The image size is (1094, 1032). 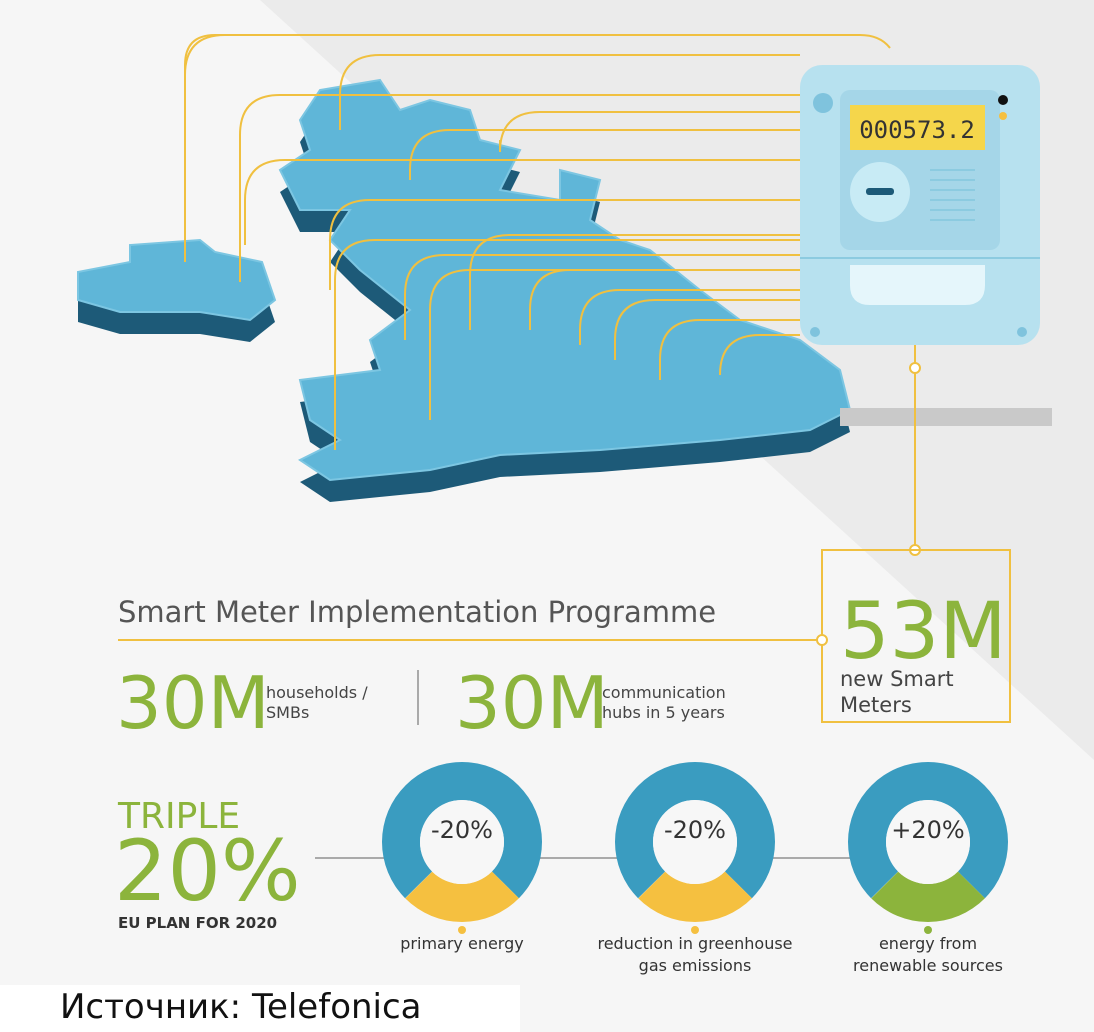 I want to click on stat-label: households /, so click(x=317, y=692).